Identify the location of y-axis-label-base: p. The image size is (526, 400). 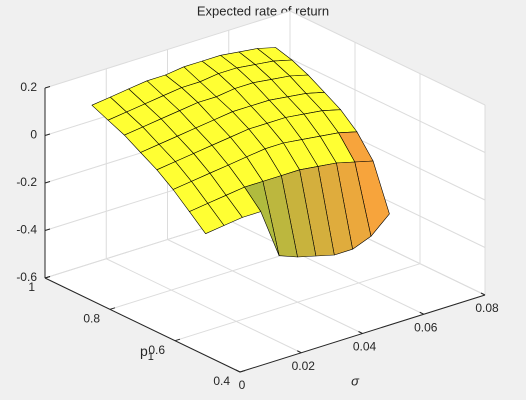
(144, 351).